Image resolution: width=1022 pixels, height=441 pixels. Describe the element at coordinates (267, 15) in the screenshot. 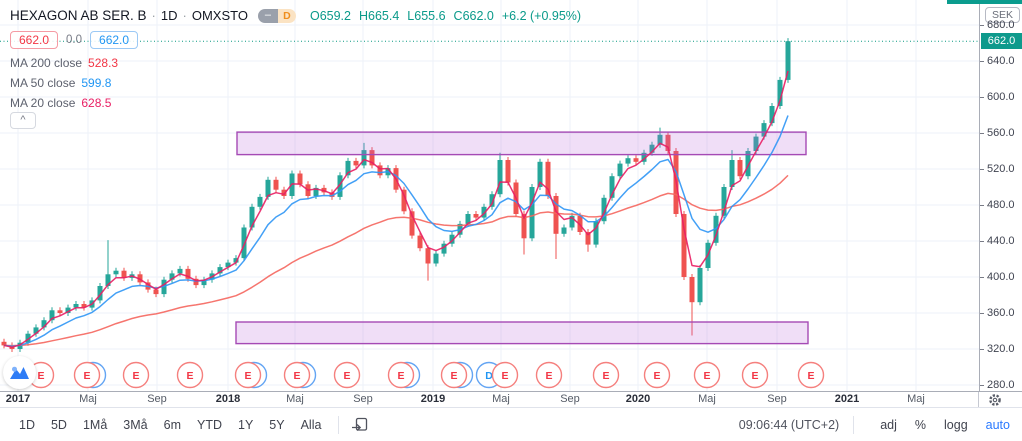

I see `market-closed-badge: –` at that location.